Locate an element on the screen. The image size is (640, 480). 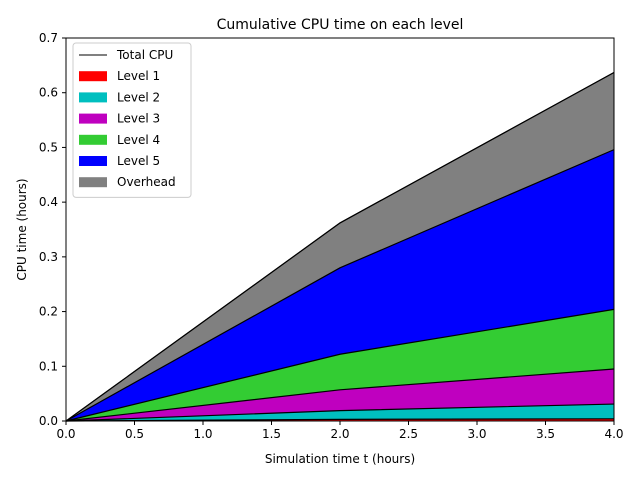
legend-label-level-3: Level 3 is located at coordinates (138, 119).